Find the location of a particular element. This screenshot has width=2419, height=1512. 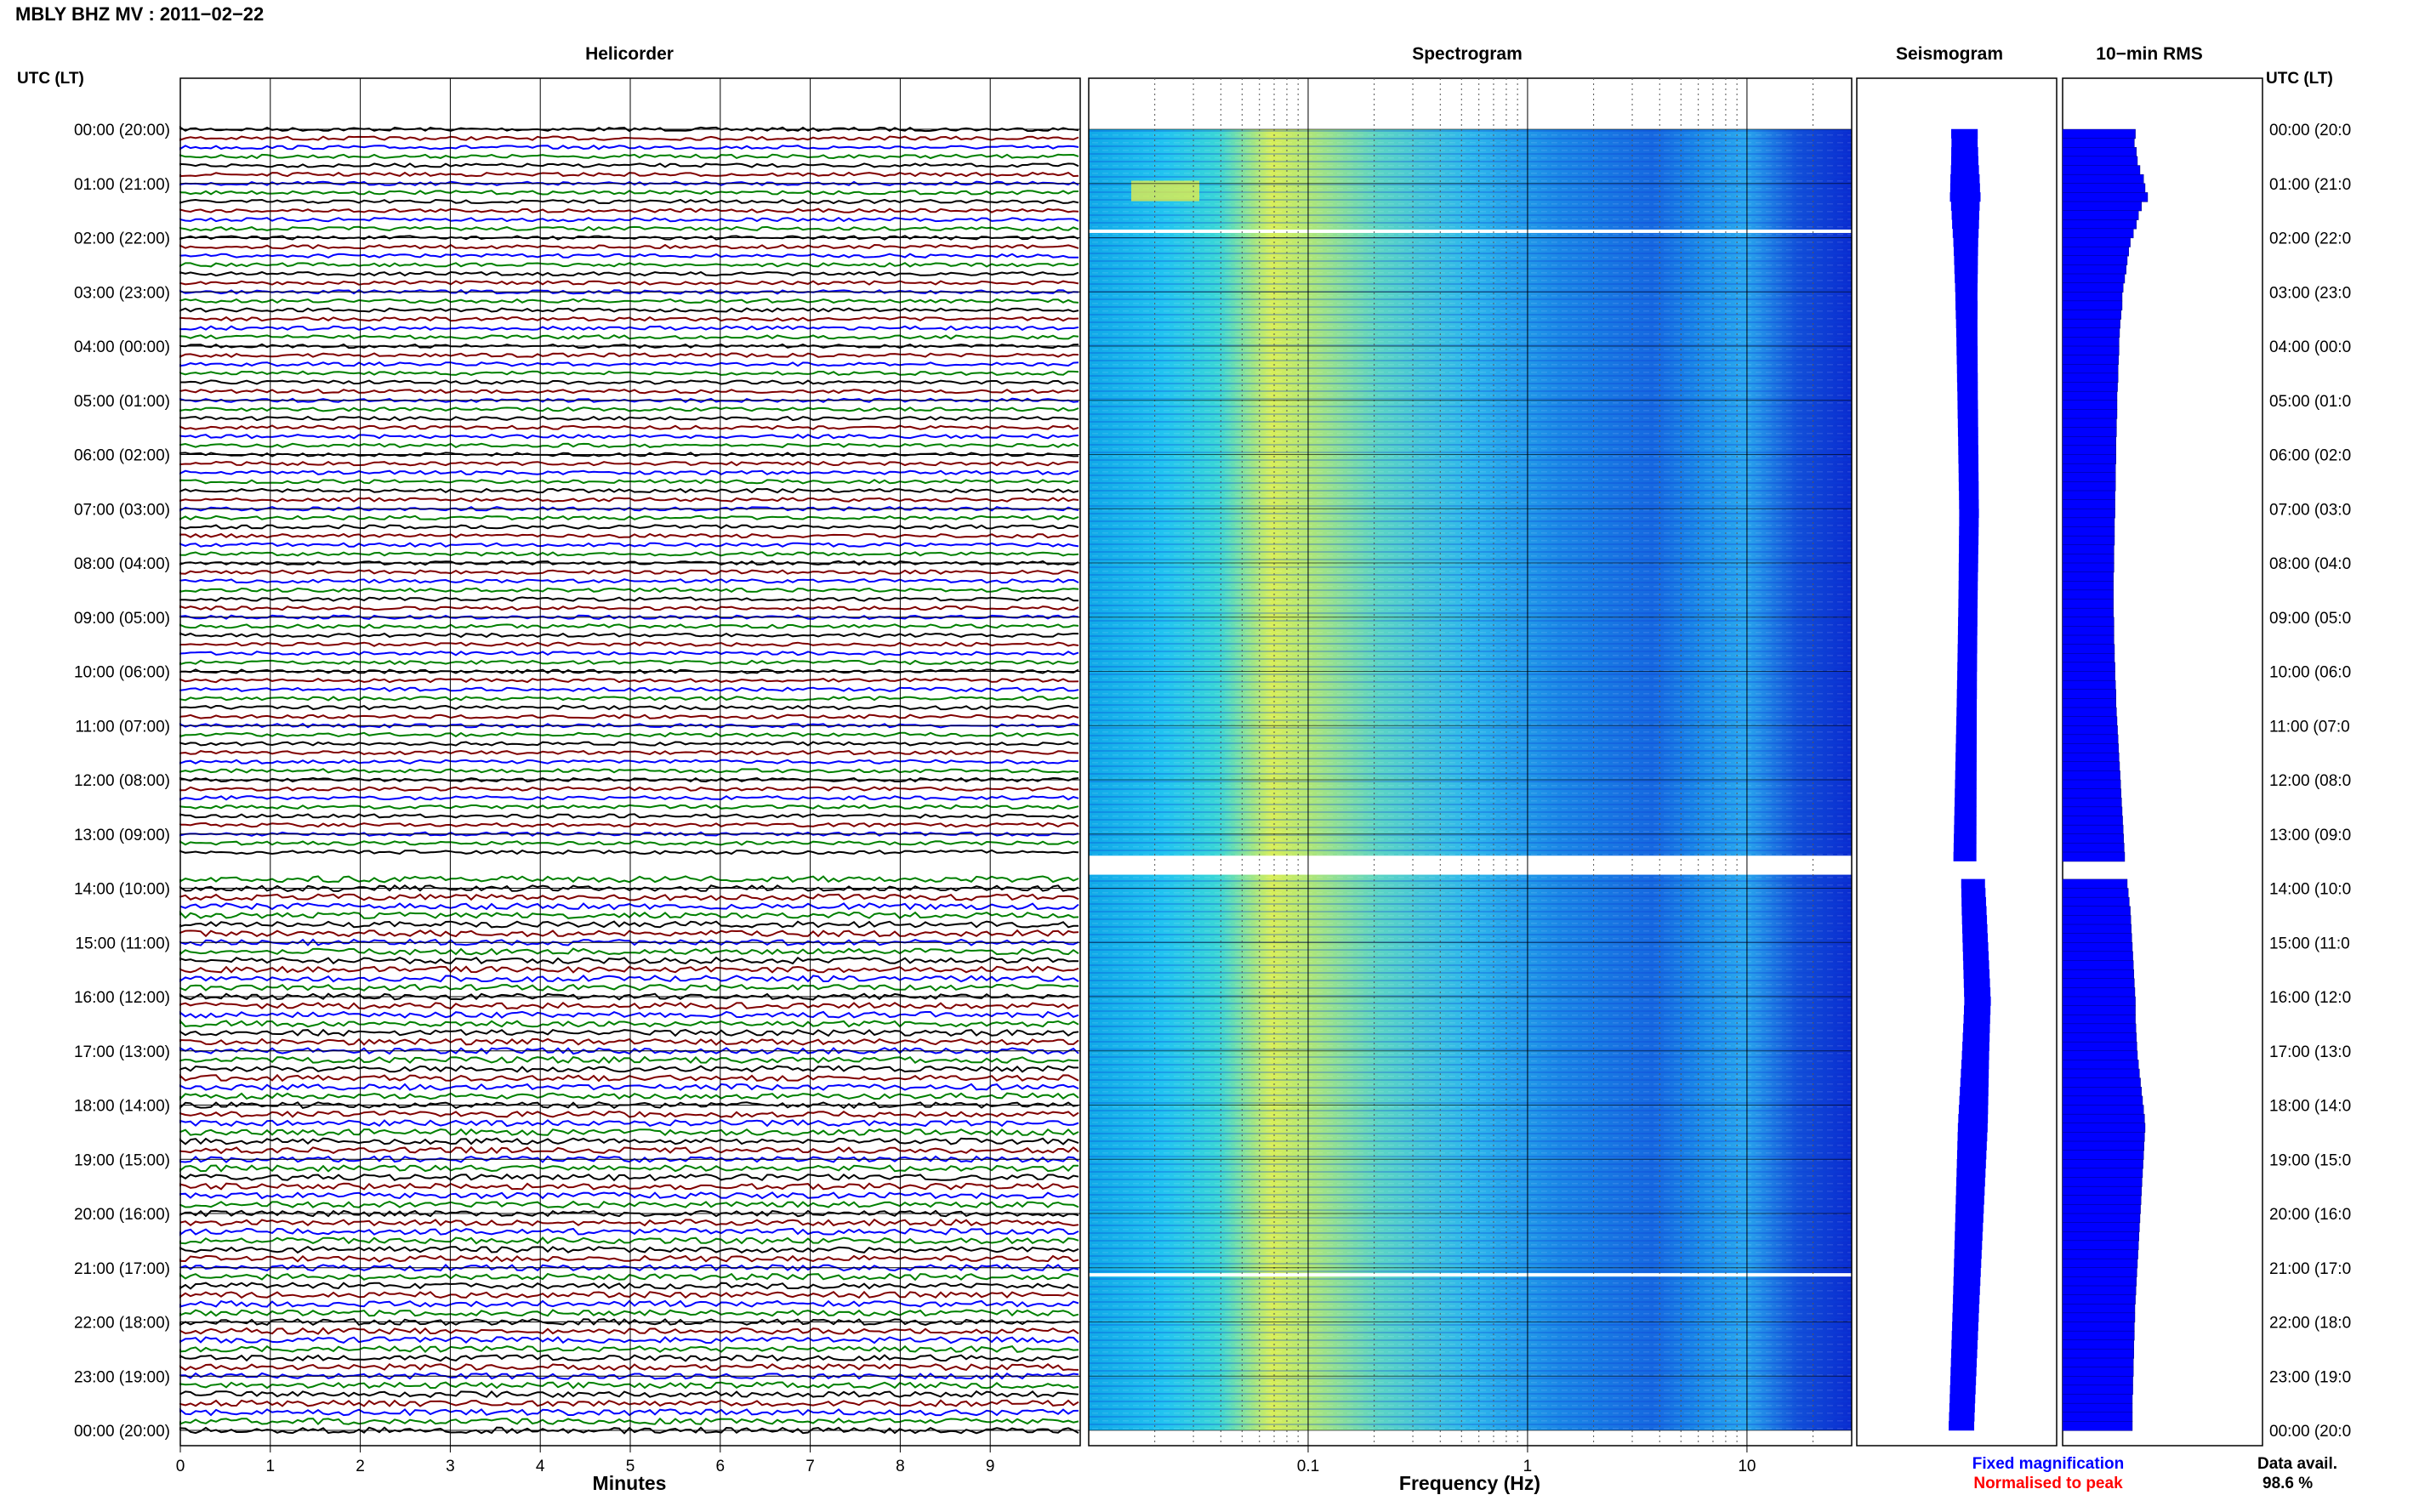

right-axis-header: UTC (LT) is located at coordinates (2299, 79).